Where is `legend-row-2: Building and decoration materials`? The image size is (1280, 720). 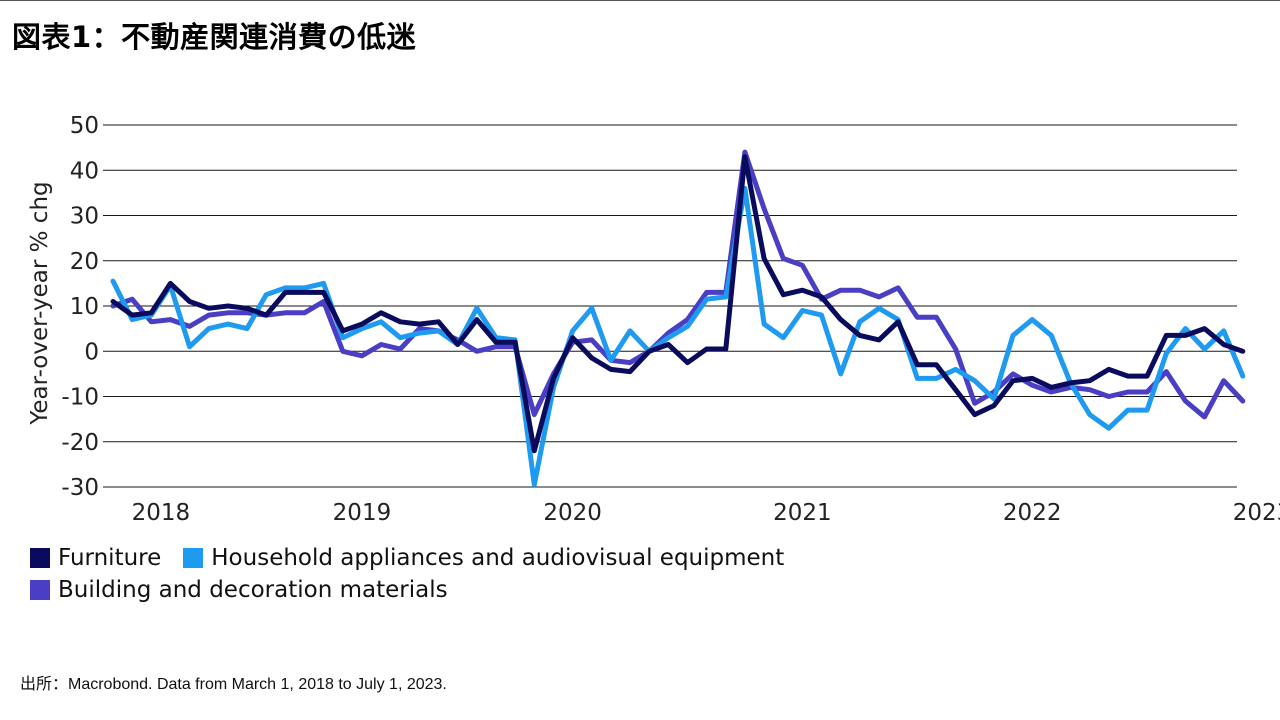
legend-row-2: Building and decoration materials is located at coordinates (418, 590).